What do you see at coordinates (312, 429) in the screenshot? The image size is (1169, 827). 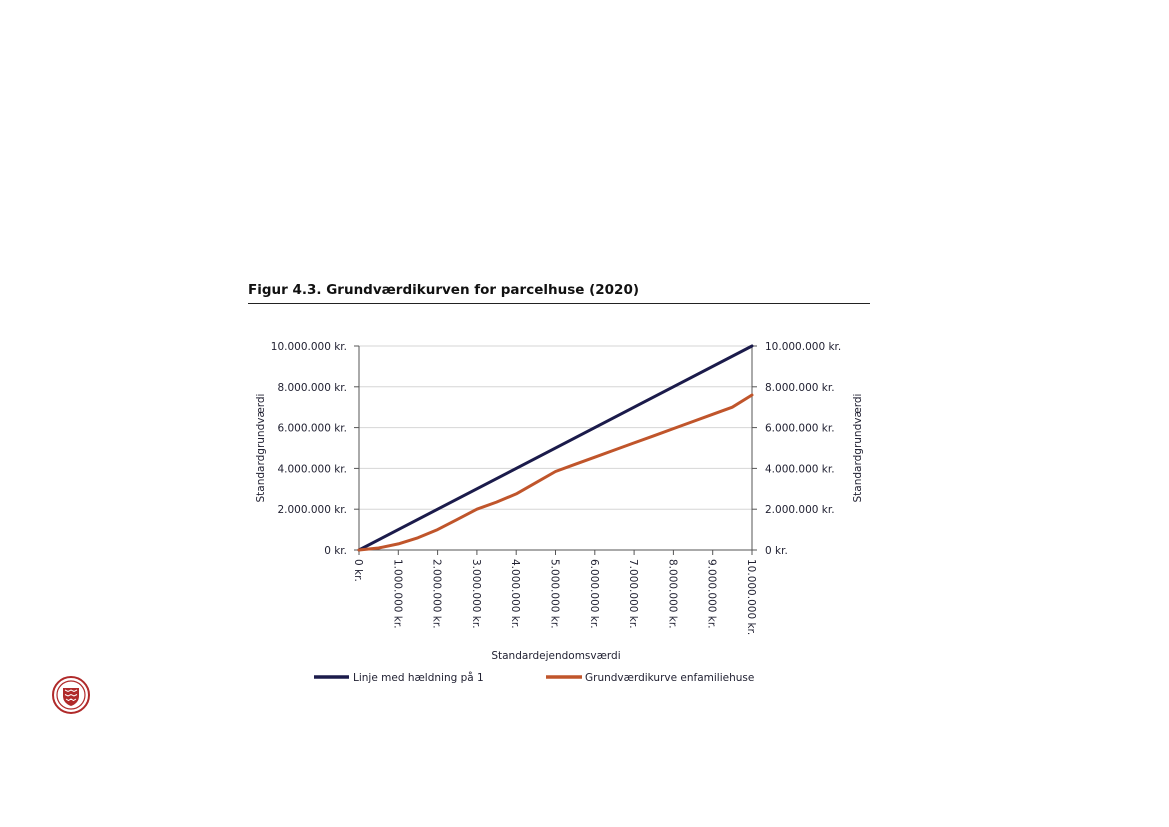 I see `y-tick-label-left: 6.000.000 kr.` at bounding box center [312, 429].